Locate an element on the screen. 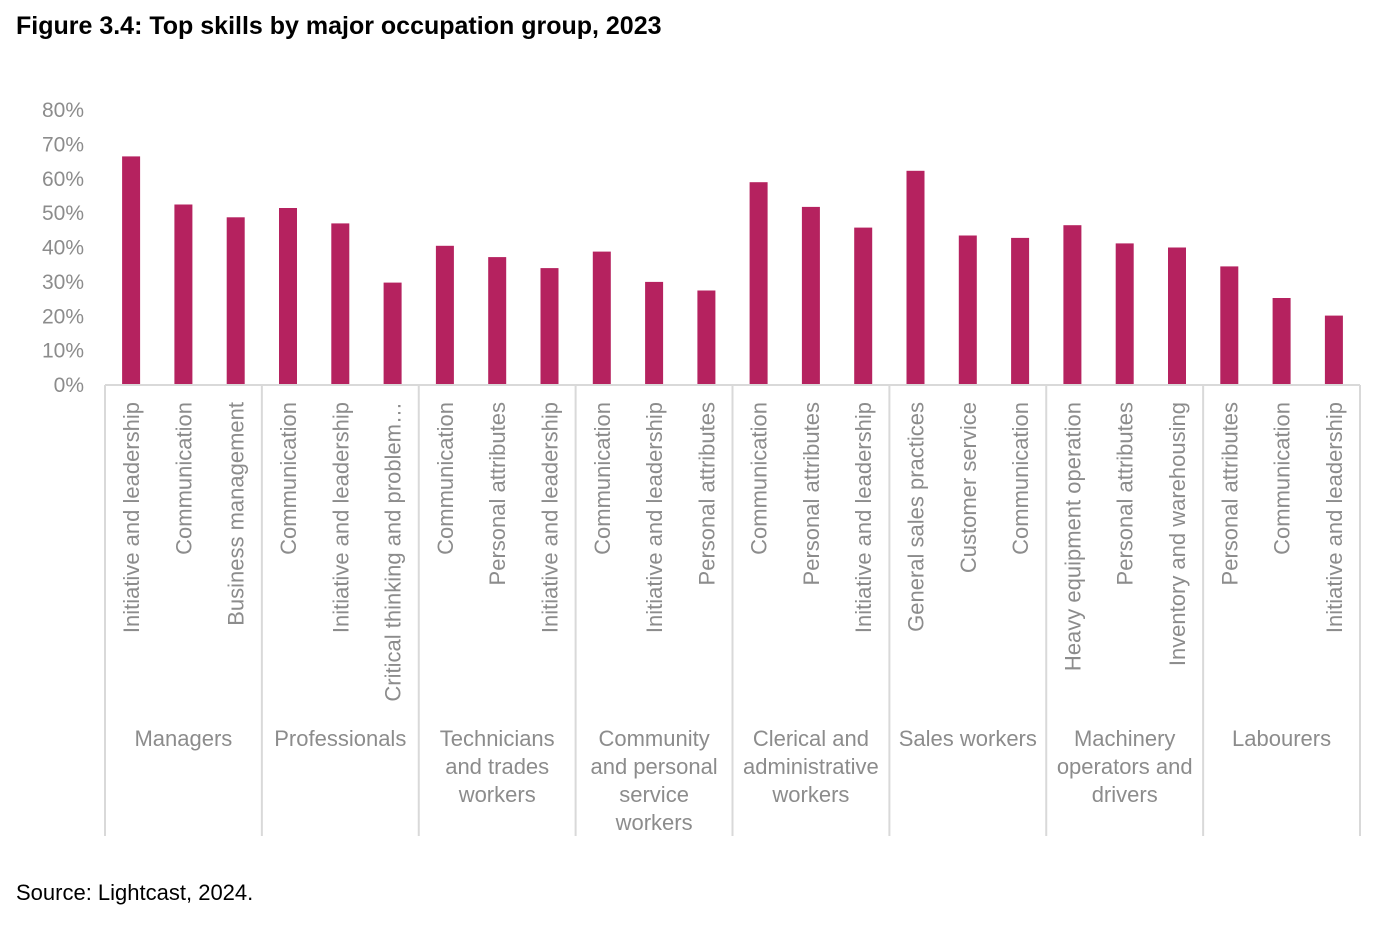 The width and height of the screenshot is (1389, 927). group-label: Technicians and trades workers is located at coordinates (497, 766).